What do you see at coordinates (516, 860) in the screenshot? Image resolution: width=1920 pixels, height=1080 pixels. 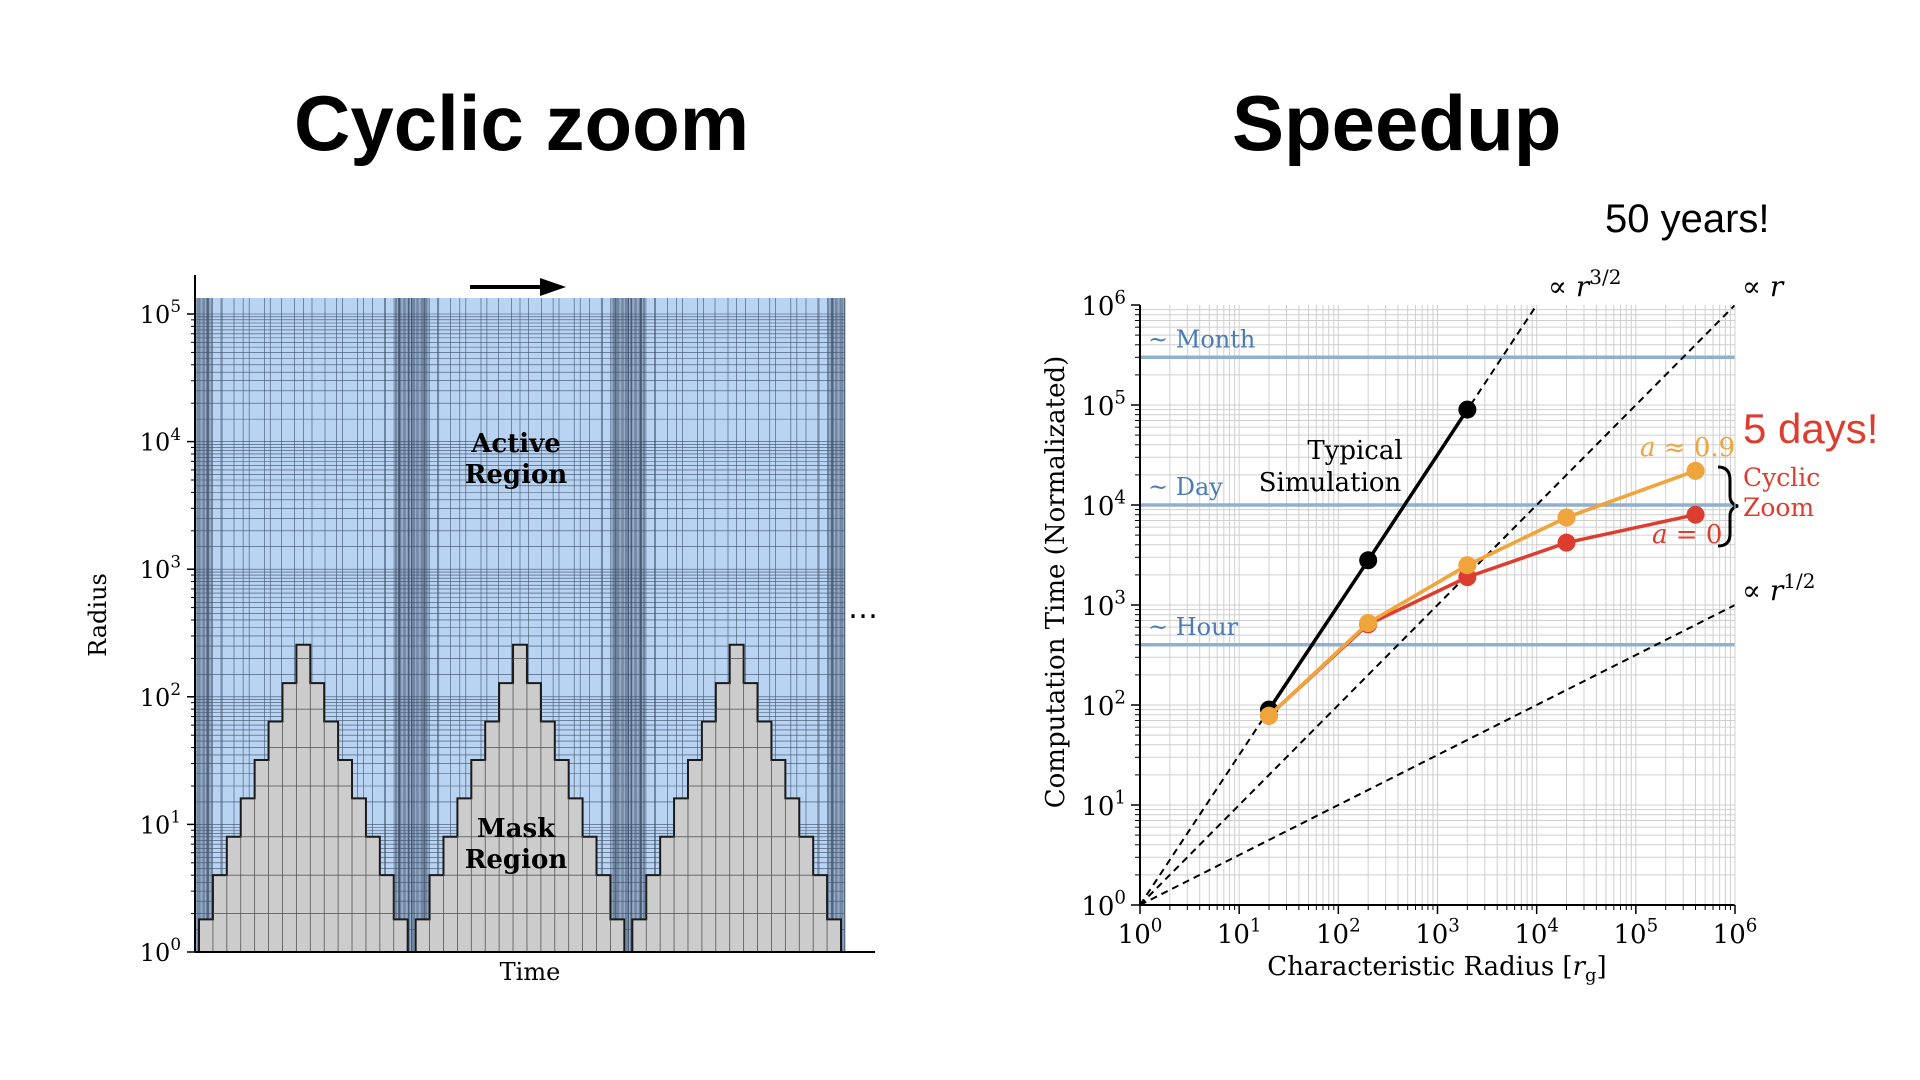 I see `mask-region-label-line2: Region` at bounding box center [516, 860].